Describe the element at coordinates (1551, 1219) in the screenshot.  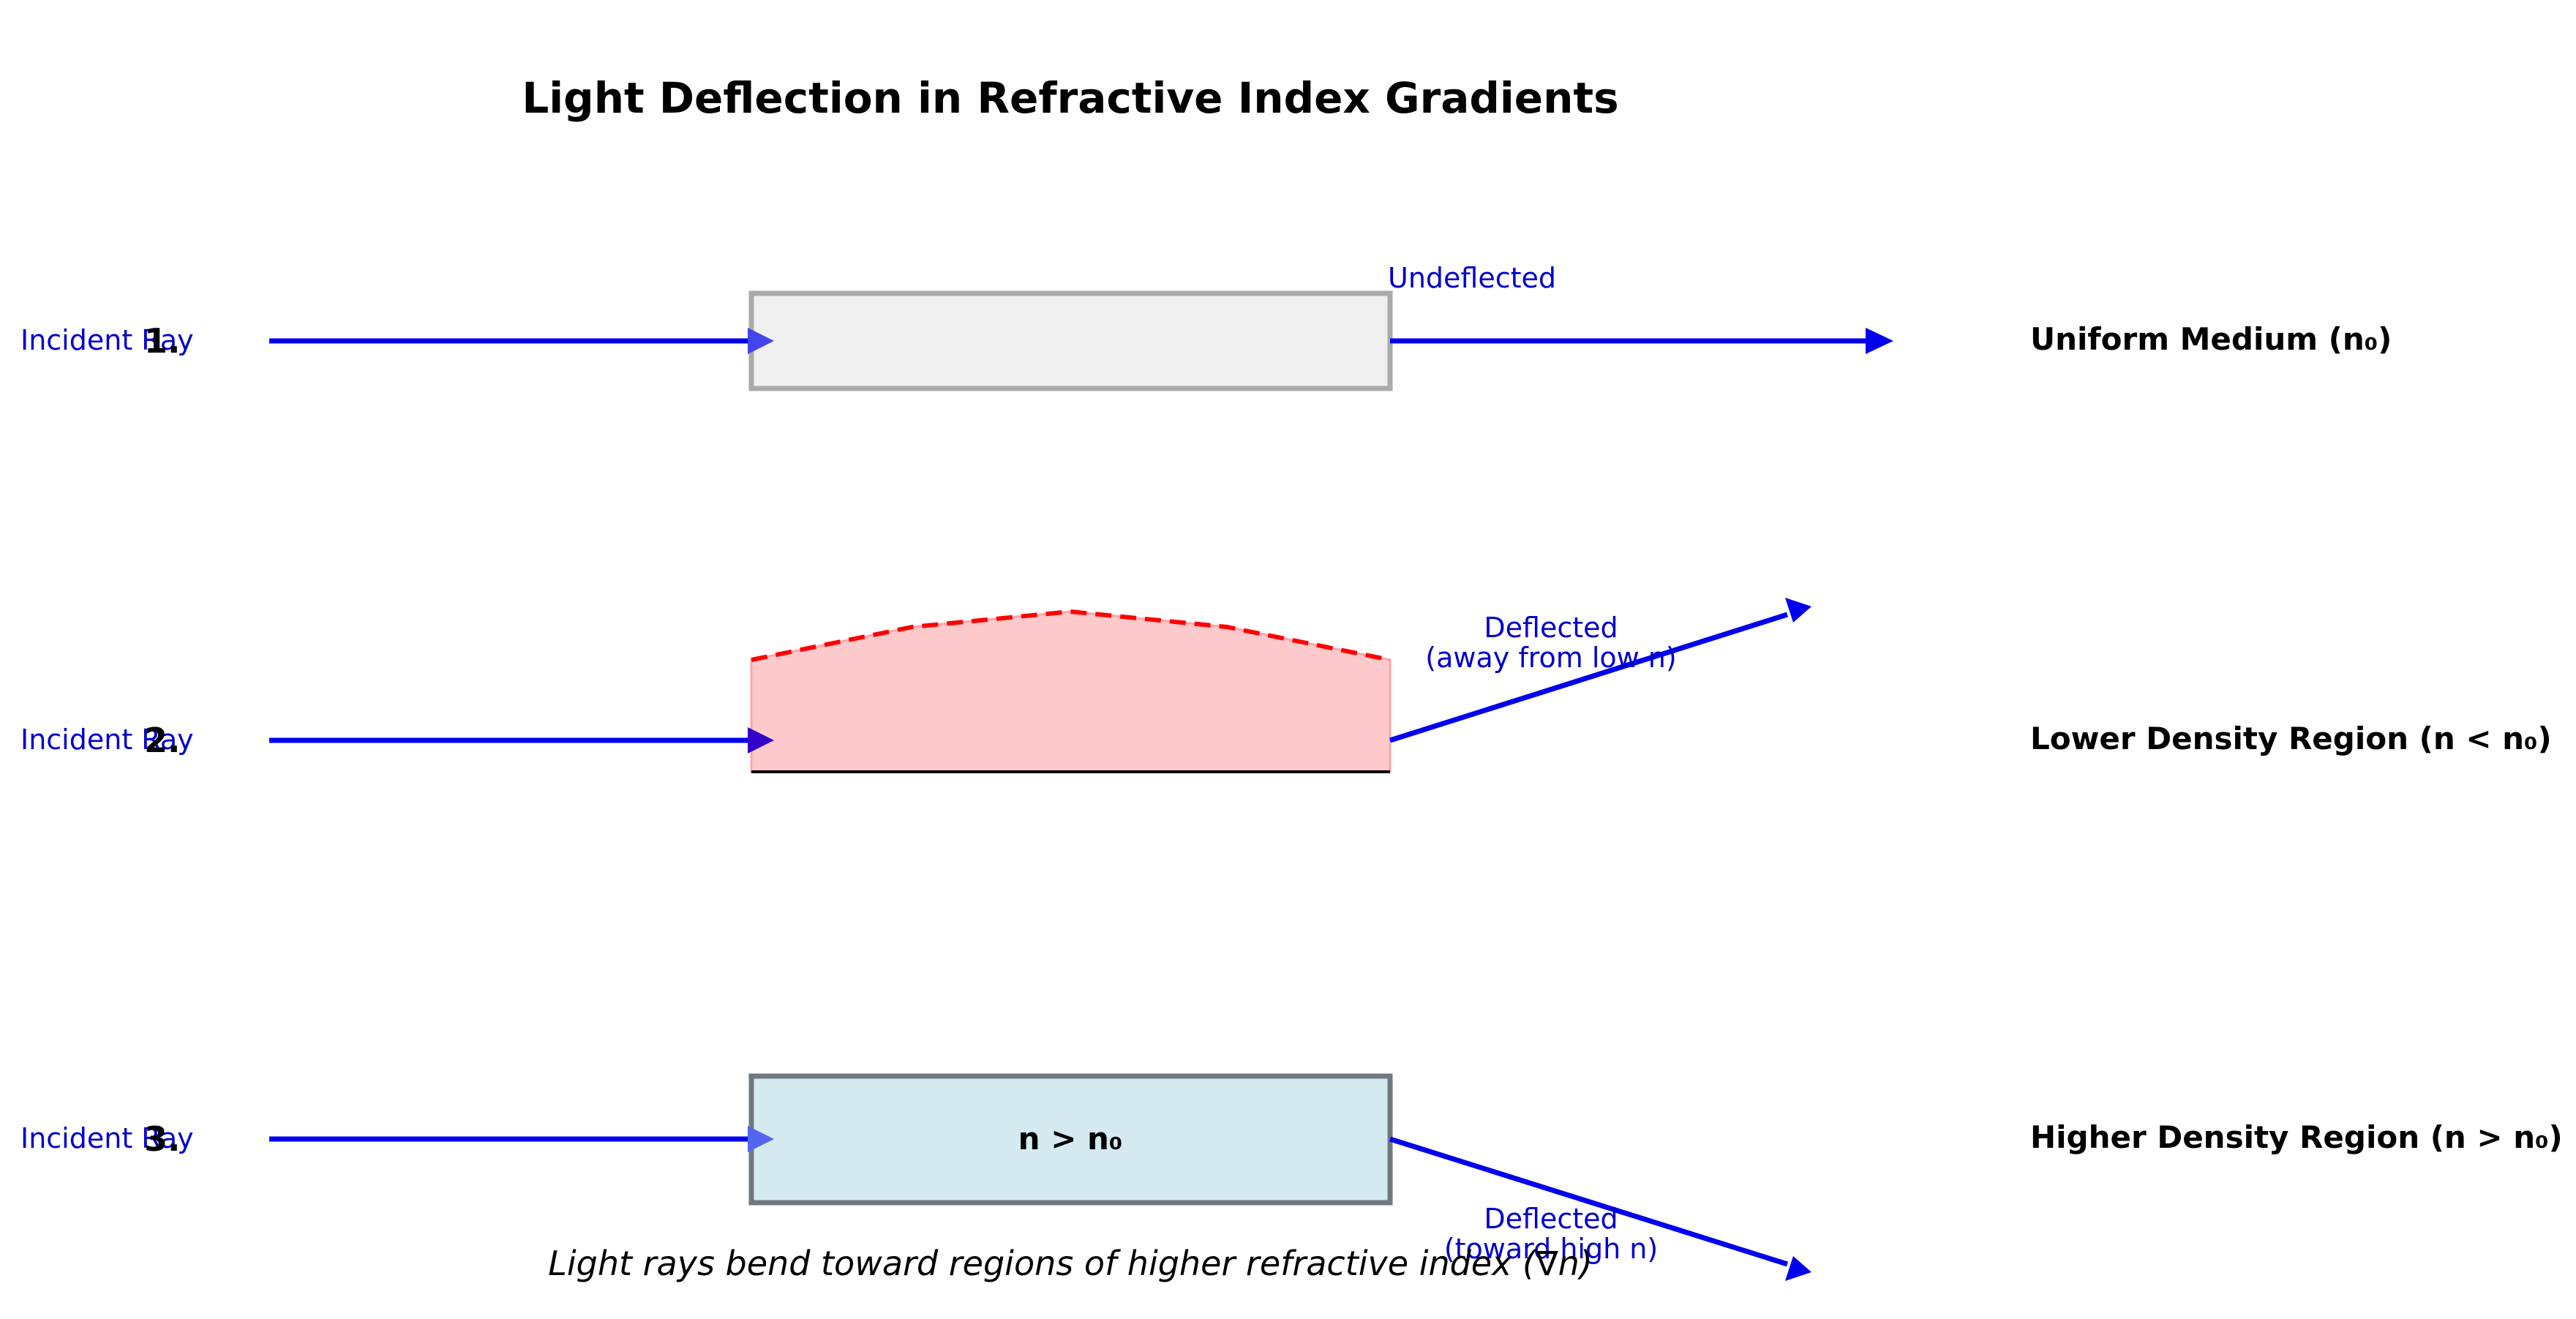
I see `deflected-toward-label-line1: Deflected` at that location.